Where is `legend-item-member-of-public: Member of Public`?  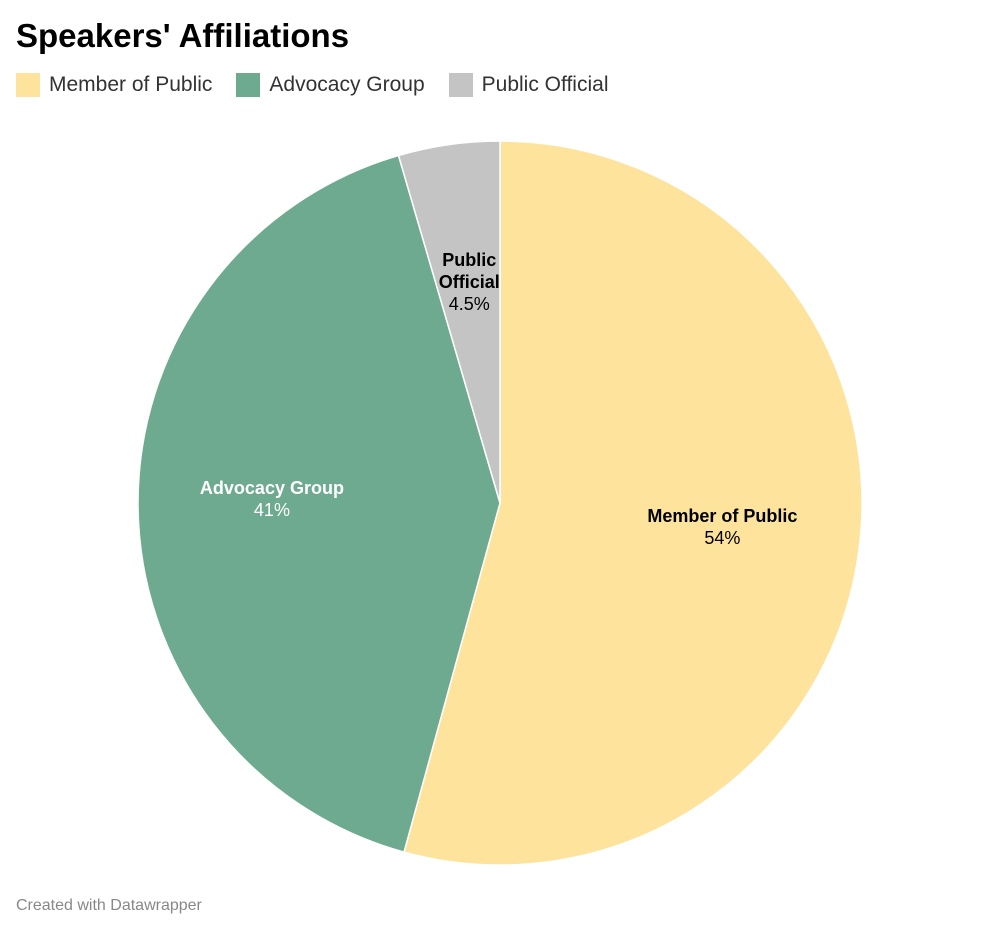 legend-item-member-of-public: Member of Public is located at coordinates (114, 85).